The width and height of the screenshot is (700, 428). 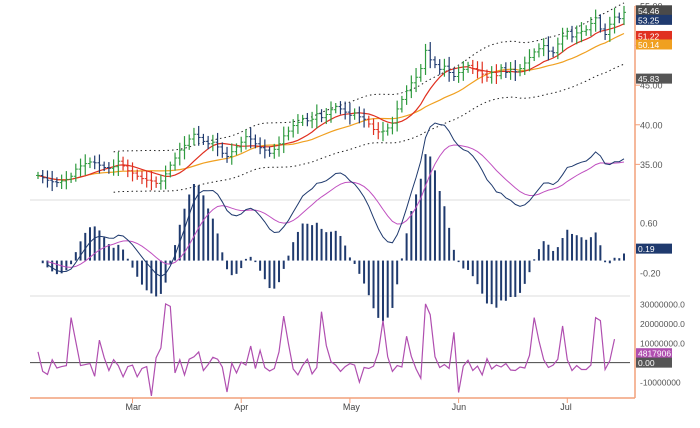 I want to click on price-value-tag: 53.25, so click(x=649, y=20).